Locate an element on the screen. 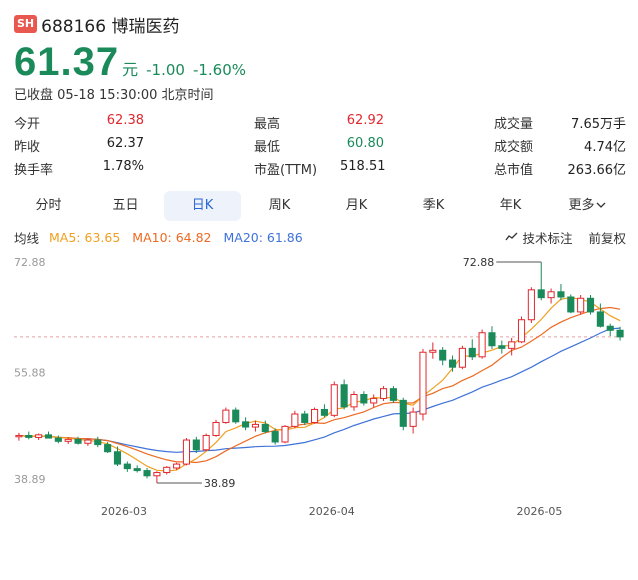  stat-label: 市盈(TTM) is located at coordinates (286, 170).